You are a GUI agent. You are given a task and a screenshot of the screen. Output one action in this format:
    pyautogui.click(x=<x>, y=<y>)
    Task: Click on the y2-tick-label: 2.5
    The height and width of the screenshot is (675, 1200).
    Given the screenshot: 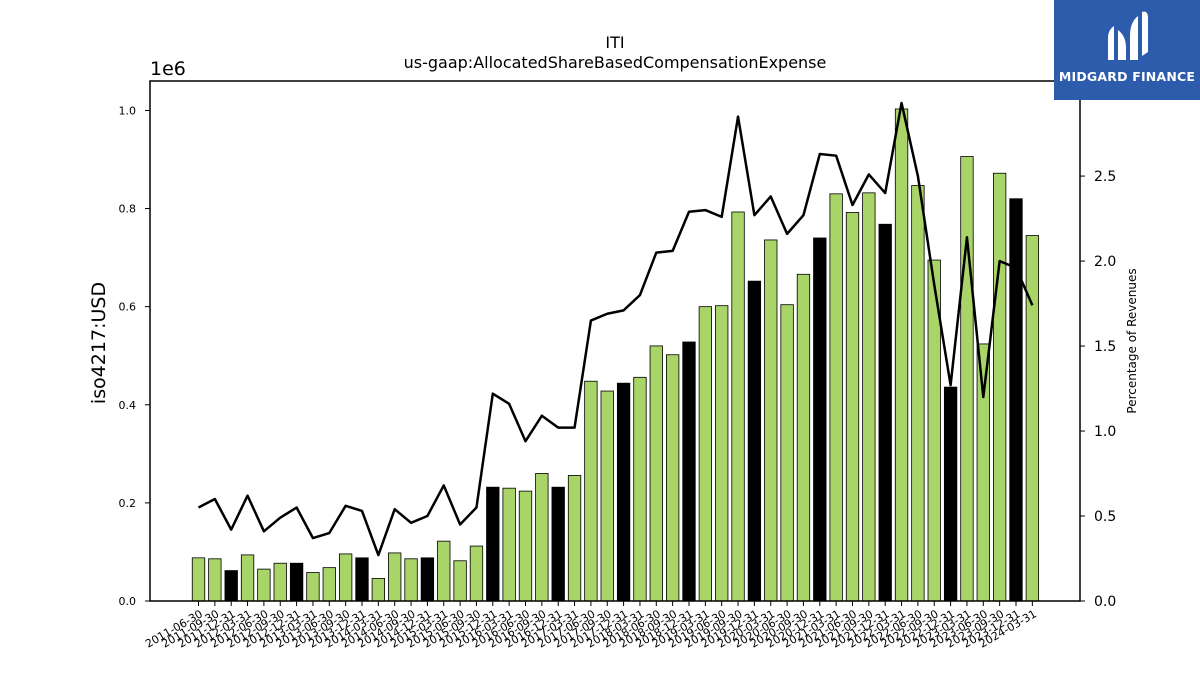 What is the action you would take?
    pyautogui.click(x=1105, y=177)
    